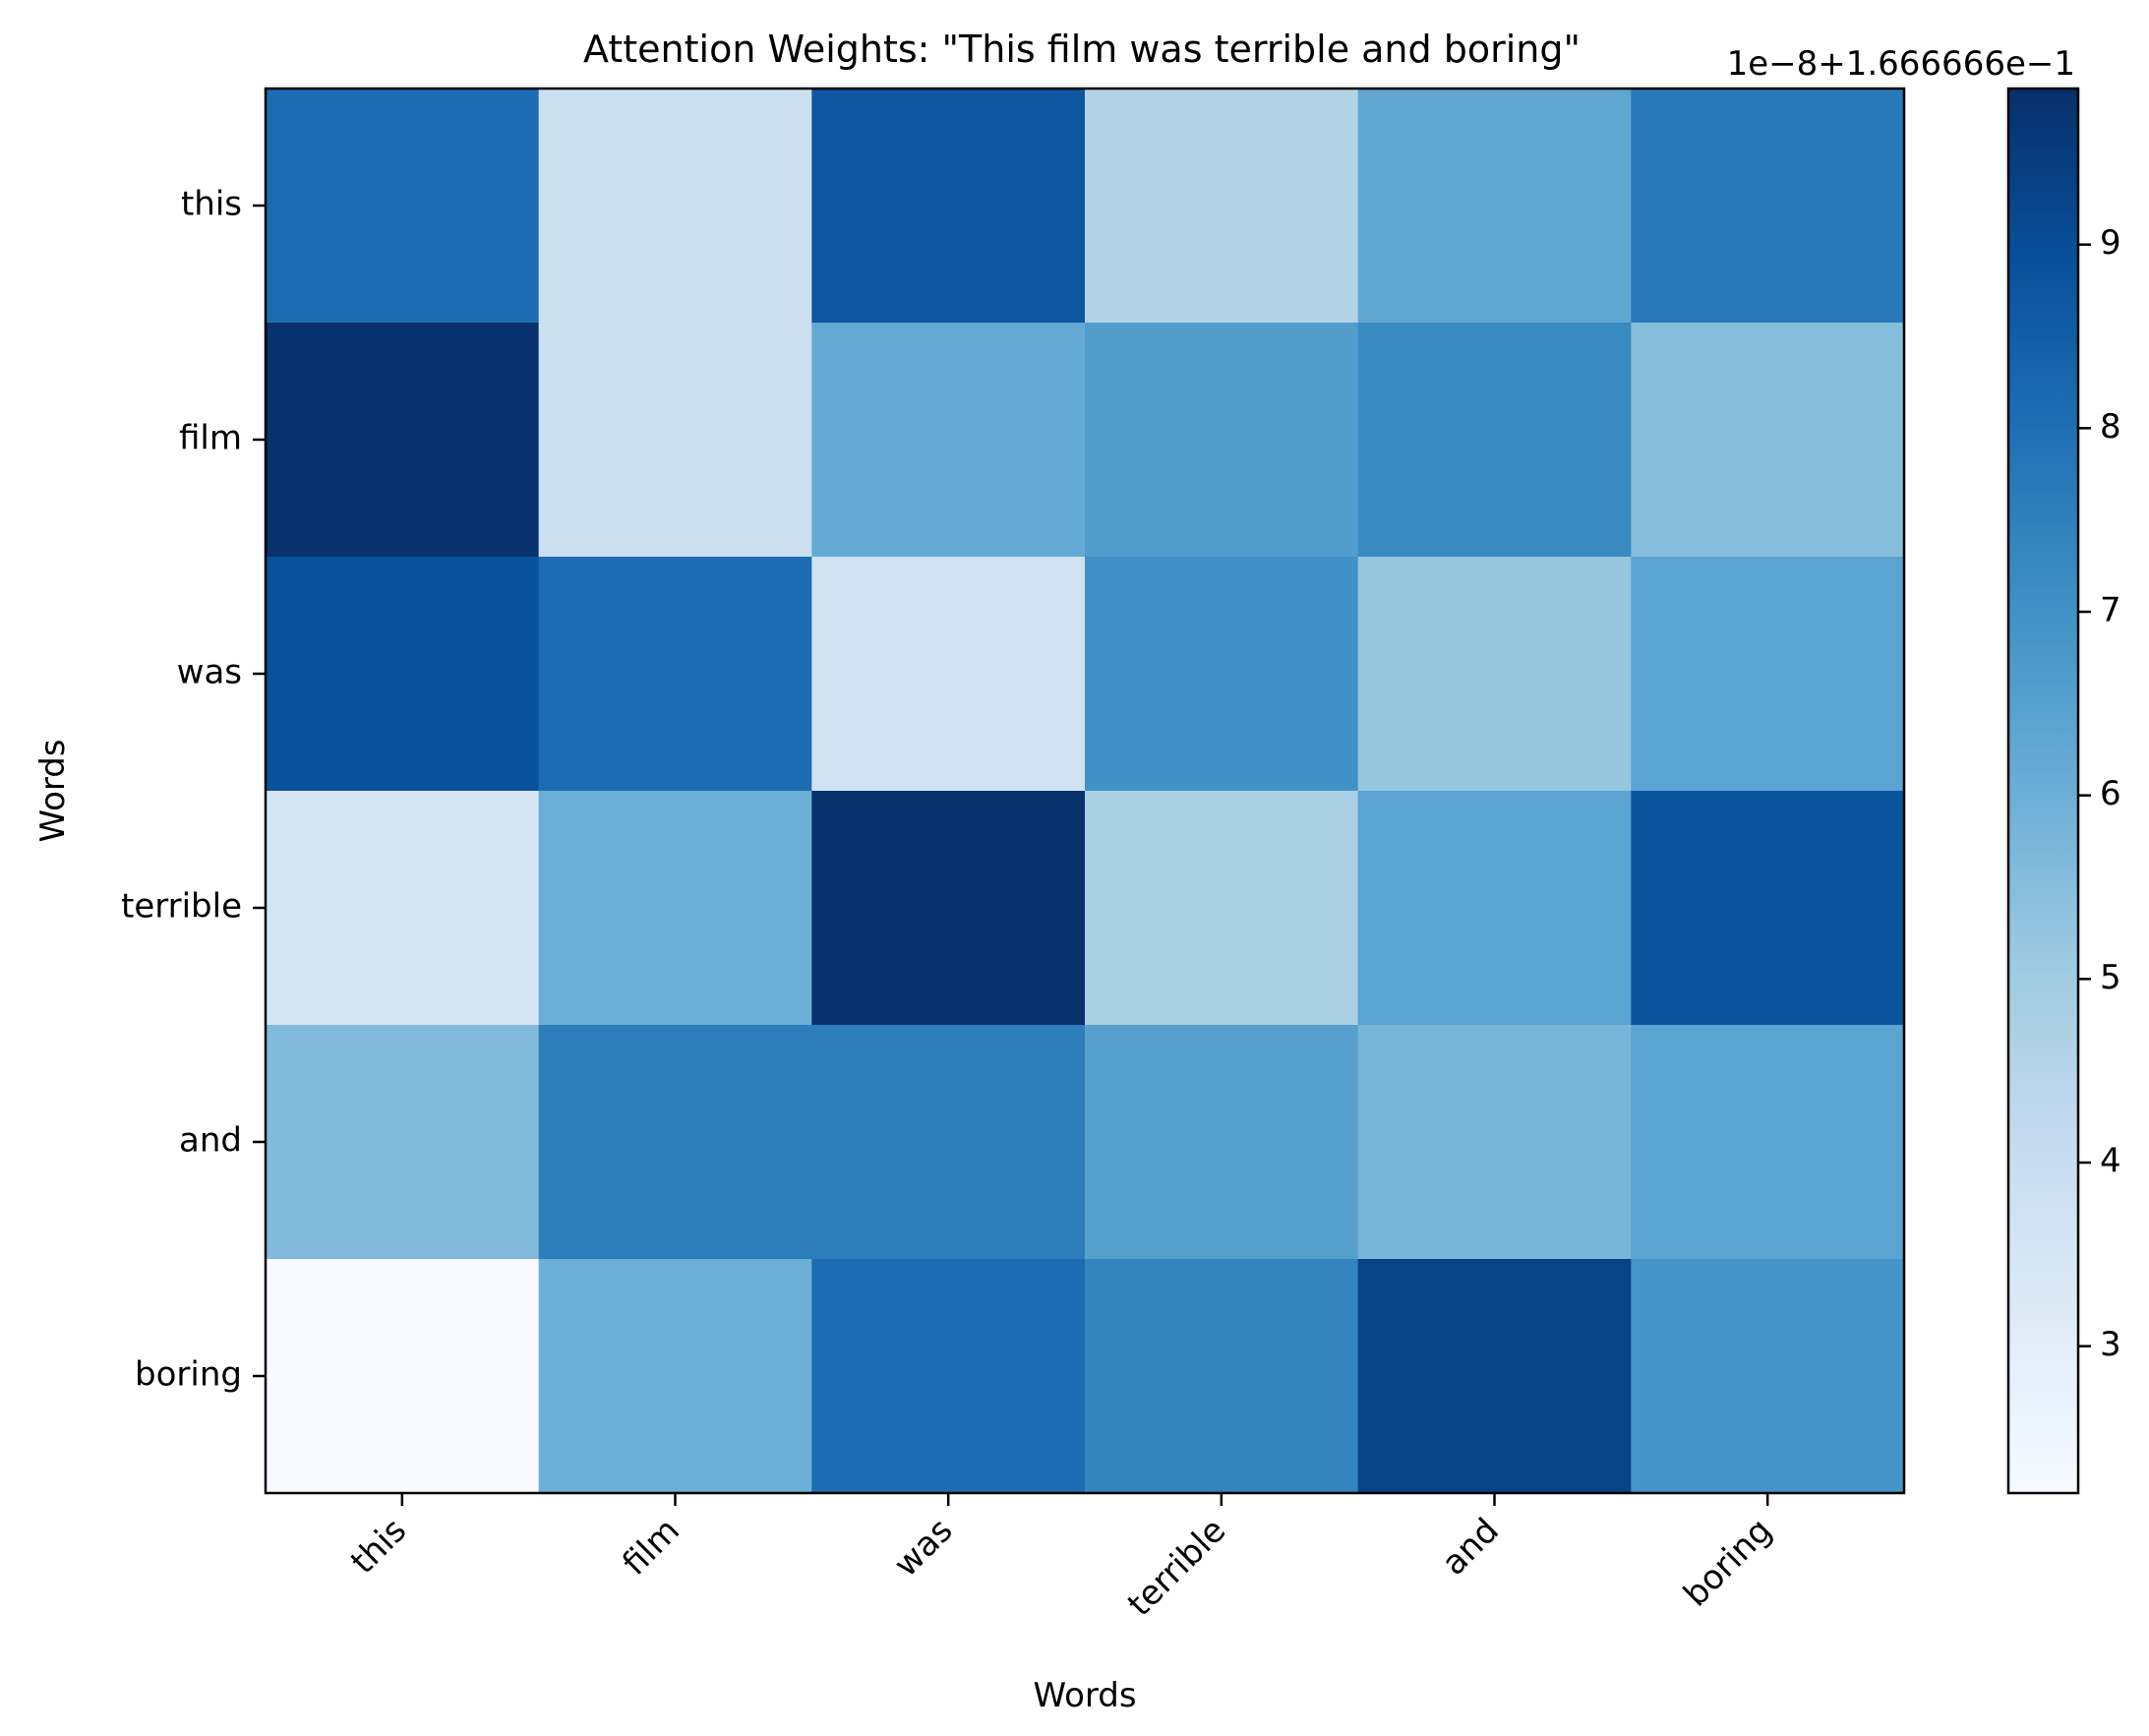 The height and width of the screenshot is (1736, 2149). Describe the element at coordinates (2110, 243) in the screenshot. I see `colorbar-tick-label: 9` at that location.